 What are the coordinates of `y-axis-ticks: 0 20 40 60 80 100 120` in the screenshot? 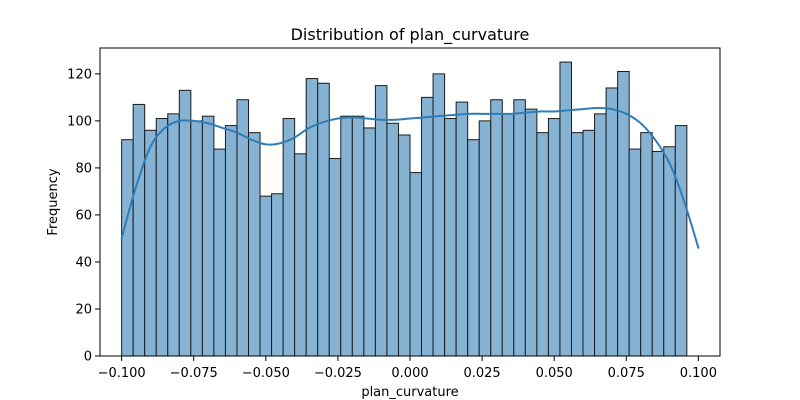 It's located at (83, 216).